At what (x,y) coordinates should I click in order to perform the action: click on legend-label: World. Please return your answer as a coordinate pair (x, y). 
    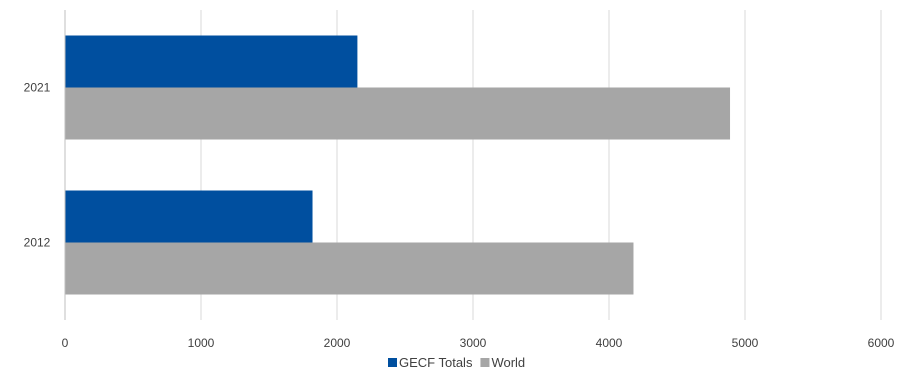
    Looking at the image, I should click on (508, 362).